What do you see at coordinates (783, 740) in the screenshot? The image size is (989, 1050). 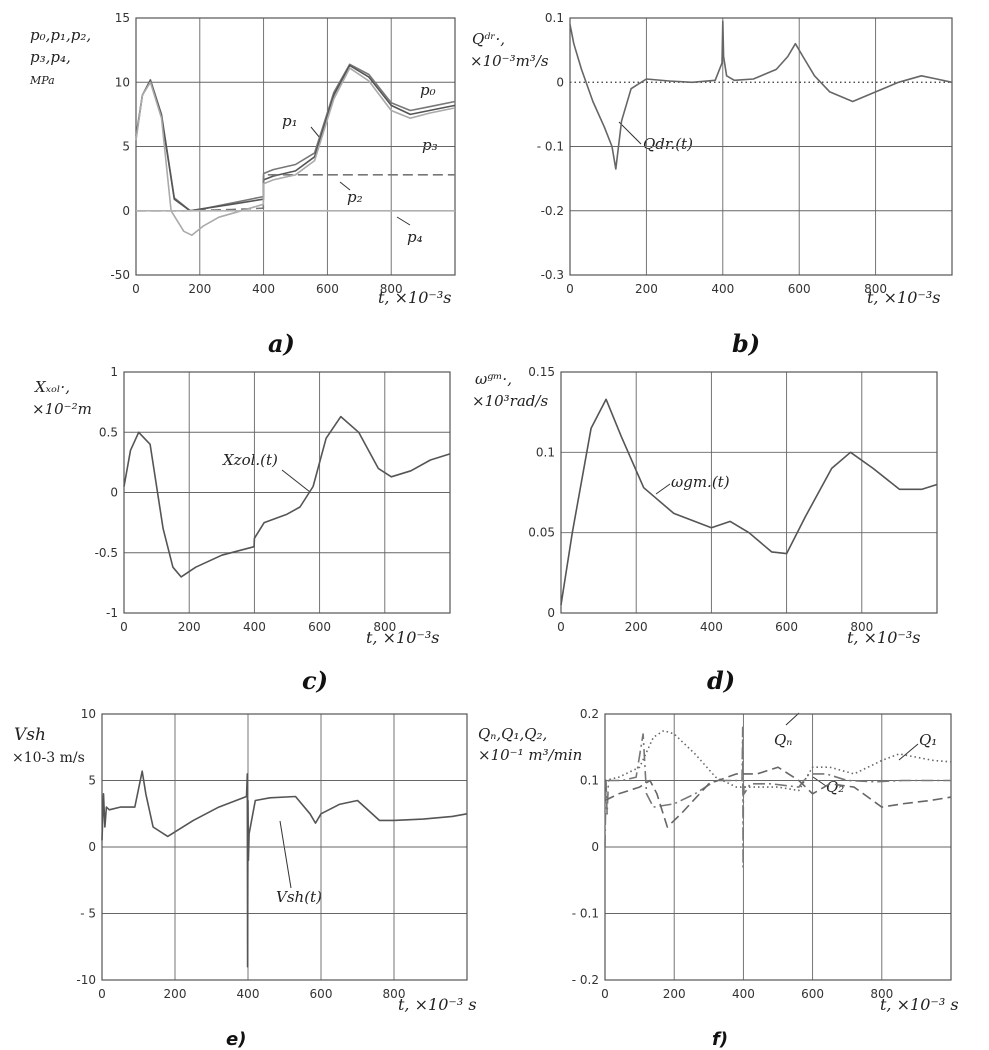 I see `panel-f-annotation-qn: Qₙ` at bounding box center [783, 740].